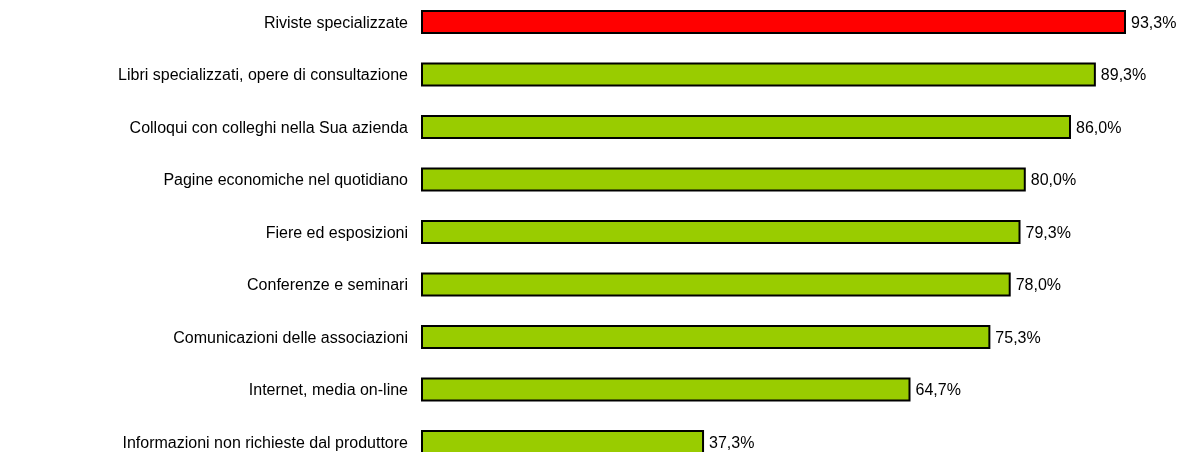  Describe the element at coordinates (1053, 180) in the screenshot. I see `data-label: 80,0%` at that location.